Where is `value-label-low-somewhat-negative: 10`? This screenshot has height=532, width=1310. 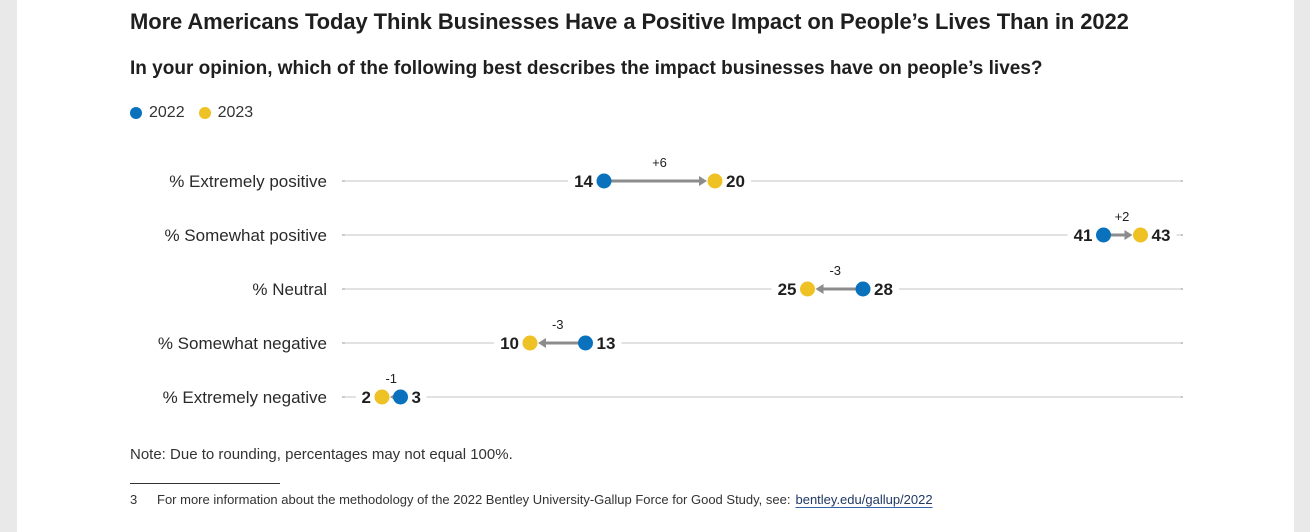
value-label-low-somewhat-negative: 10 is located at coordinates (509, 343).